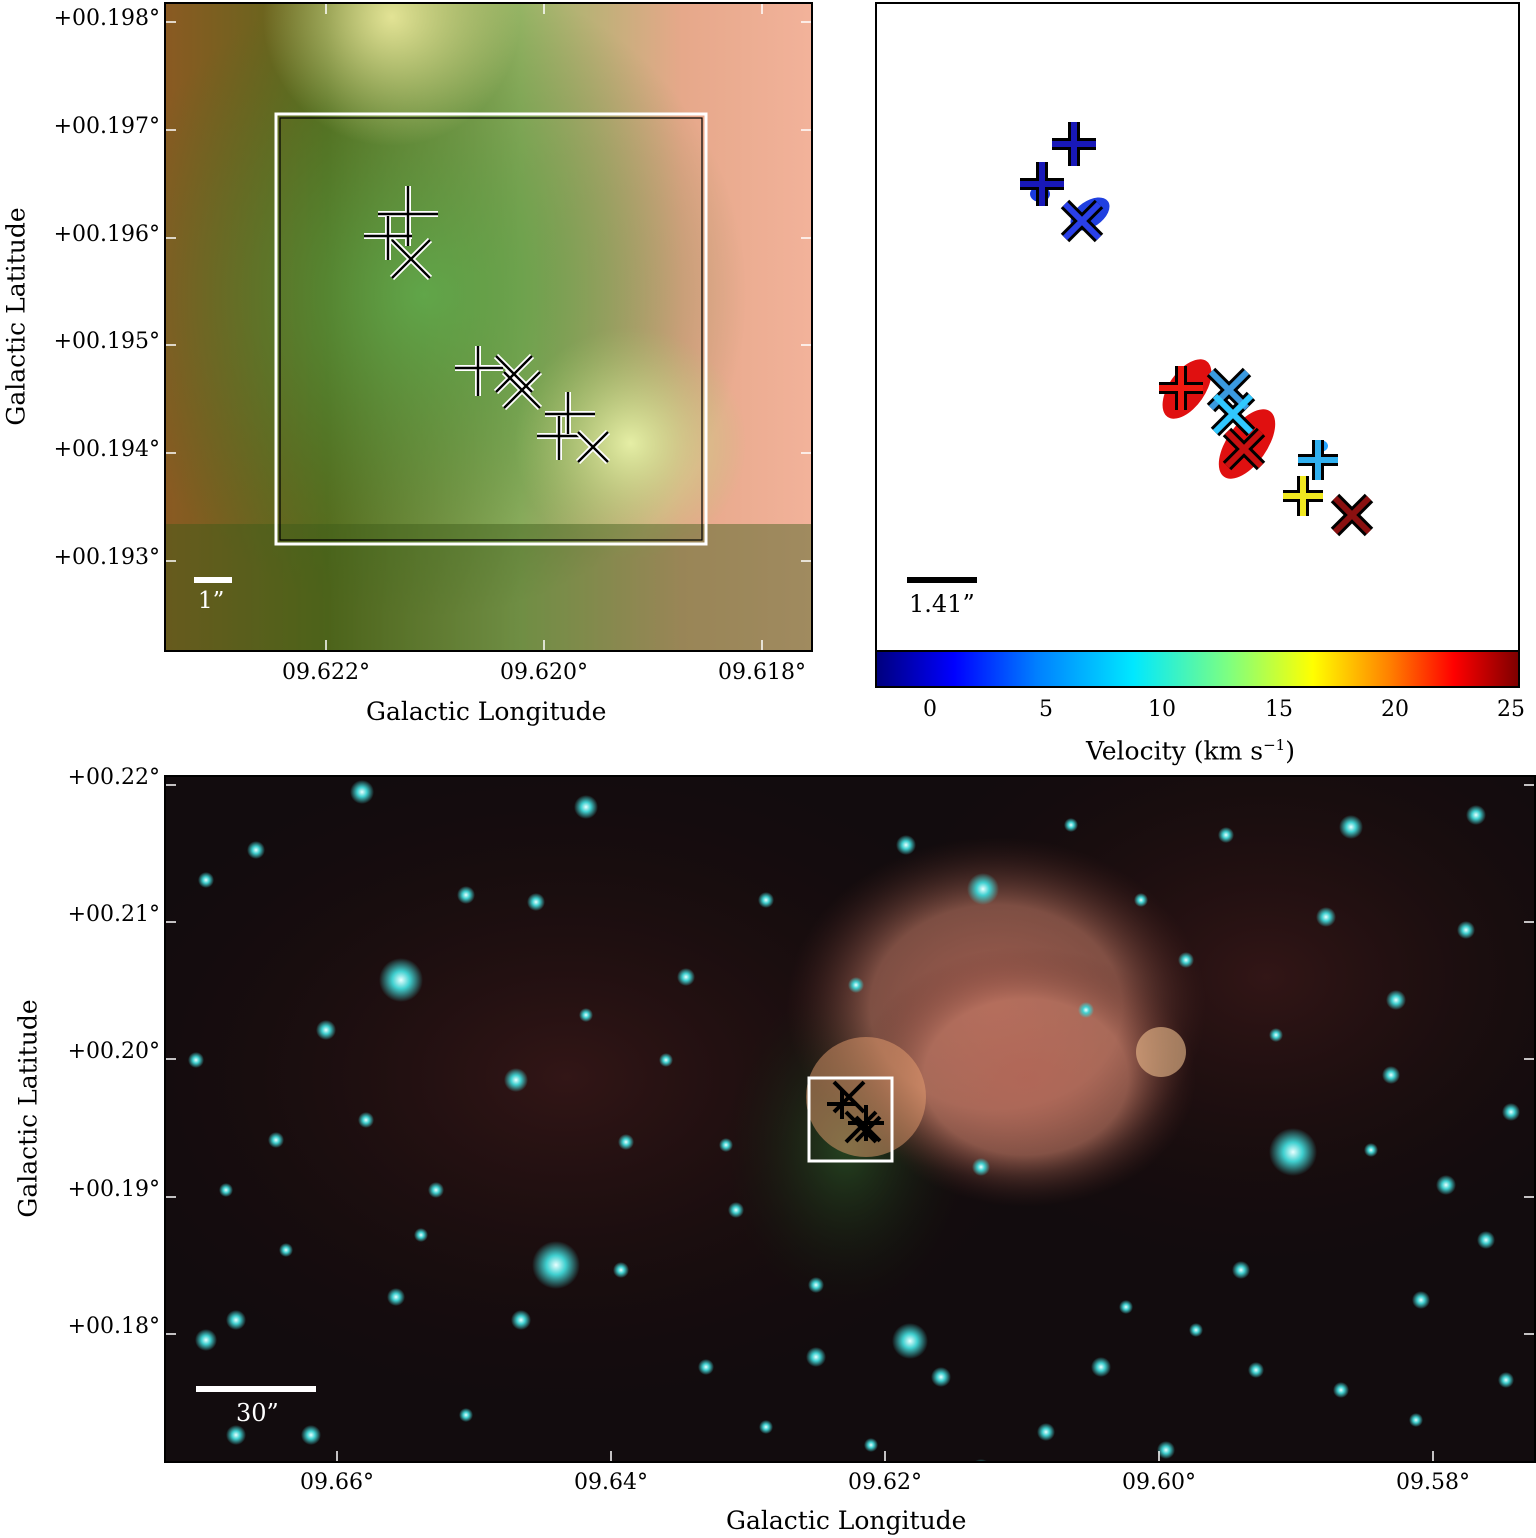  What do you see at coordinates (106, 341) in the screenshot?
I see `y-tick-label: +00.195°` at bounding box center [106, 341].